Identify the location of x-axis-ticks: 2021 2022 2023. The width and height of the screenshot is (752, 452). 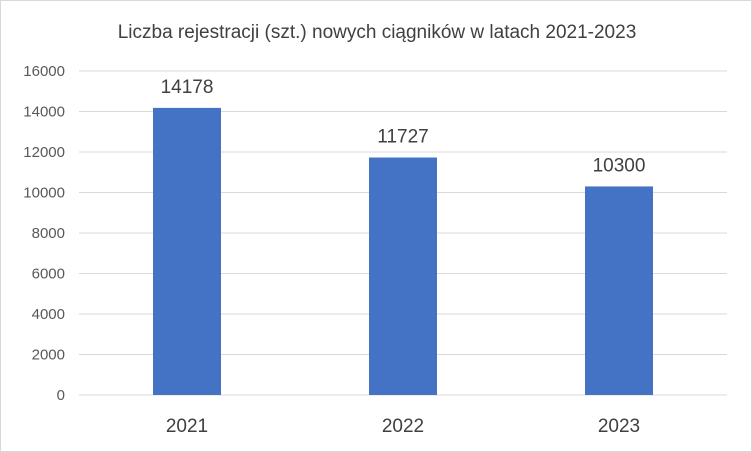
(403, 426).